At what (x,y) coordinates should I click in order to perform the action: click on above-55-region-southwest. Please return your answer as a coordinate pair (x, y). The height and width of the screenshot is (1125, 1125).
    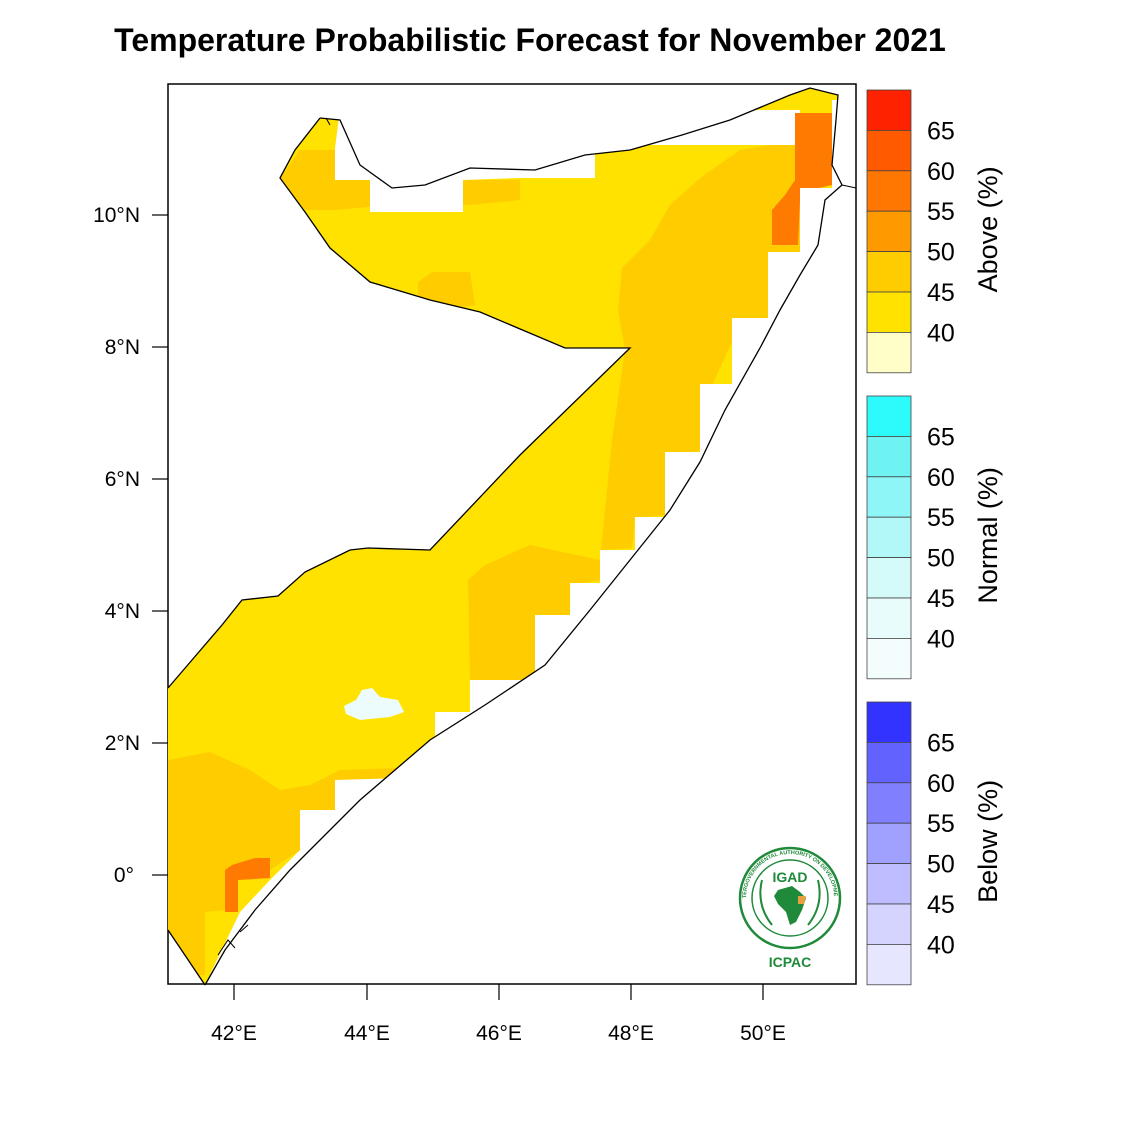
    Looking at the image, I should click on (247, 885).